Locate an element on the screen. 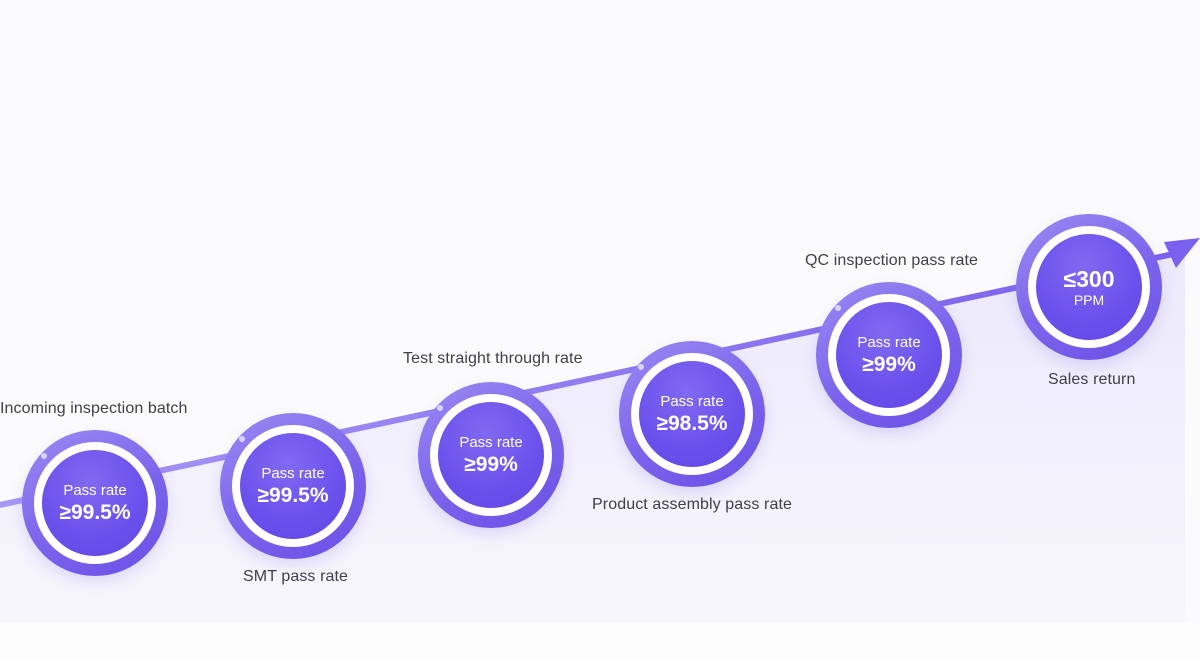 Image resolution: width=1200 pixels, height=662 pixels. stage-node-smt: Pass rate ≥99.5% is located at coordinates (293, 486).